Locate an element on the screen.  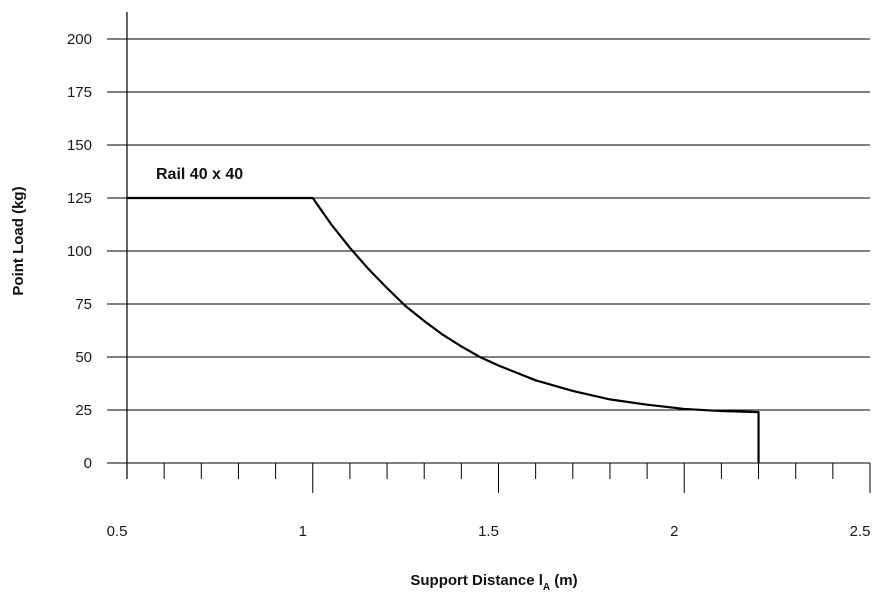
x-axis-title-subscript: A is located at coordinates (546, 587).